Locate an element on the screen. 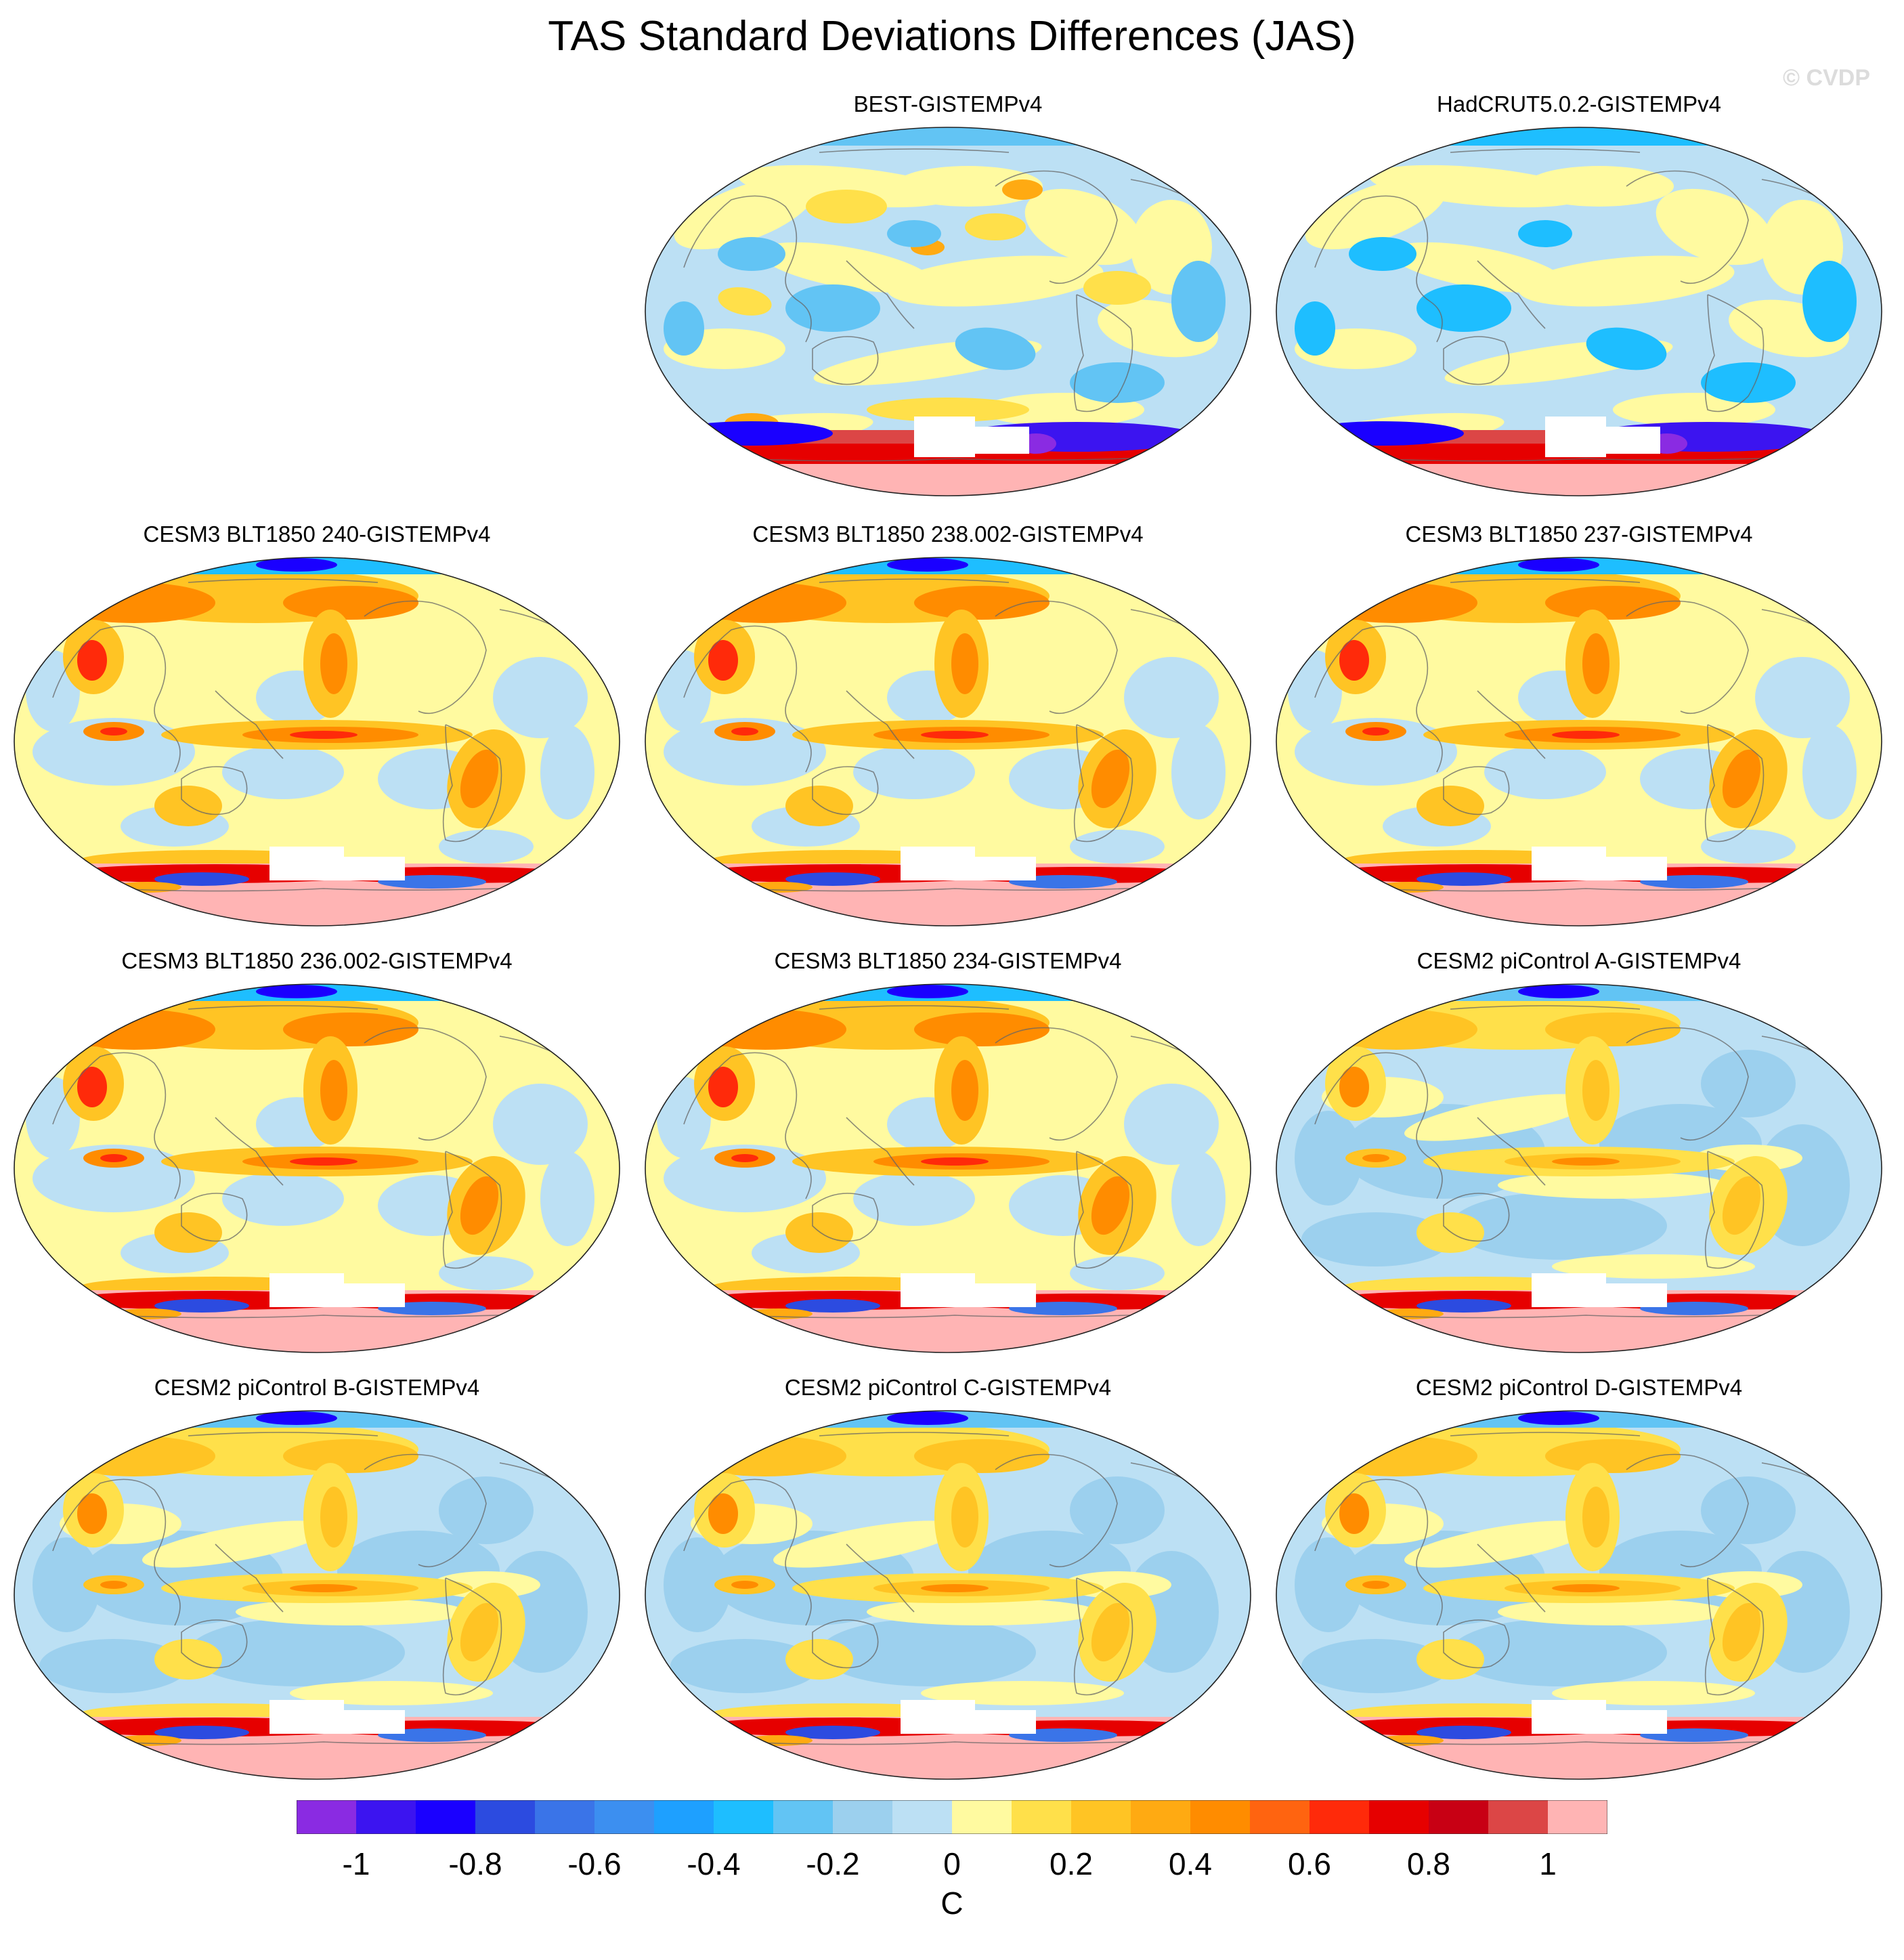 The image size is (1904, 1960). panel-title: CESM3 BLT1850 237-GISTEMPv4 is located at coordinates (1579, 534).